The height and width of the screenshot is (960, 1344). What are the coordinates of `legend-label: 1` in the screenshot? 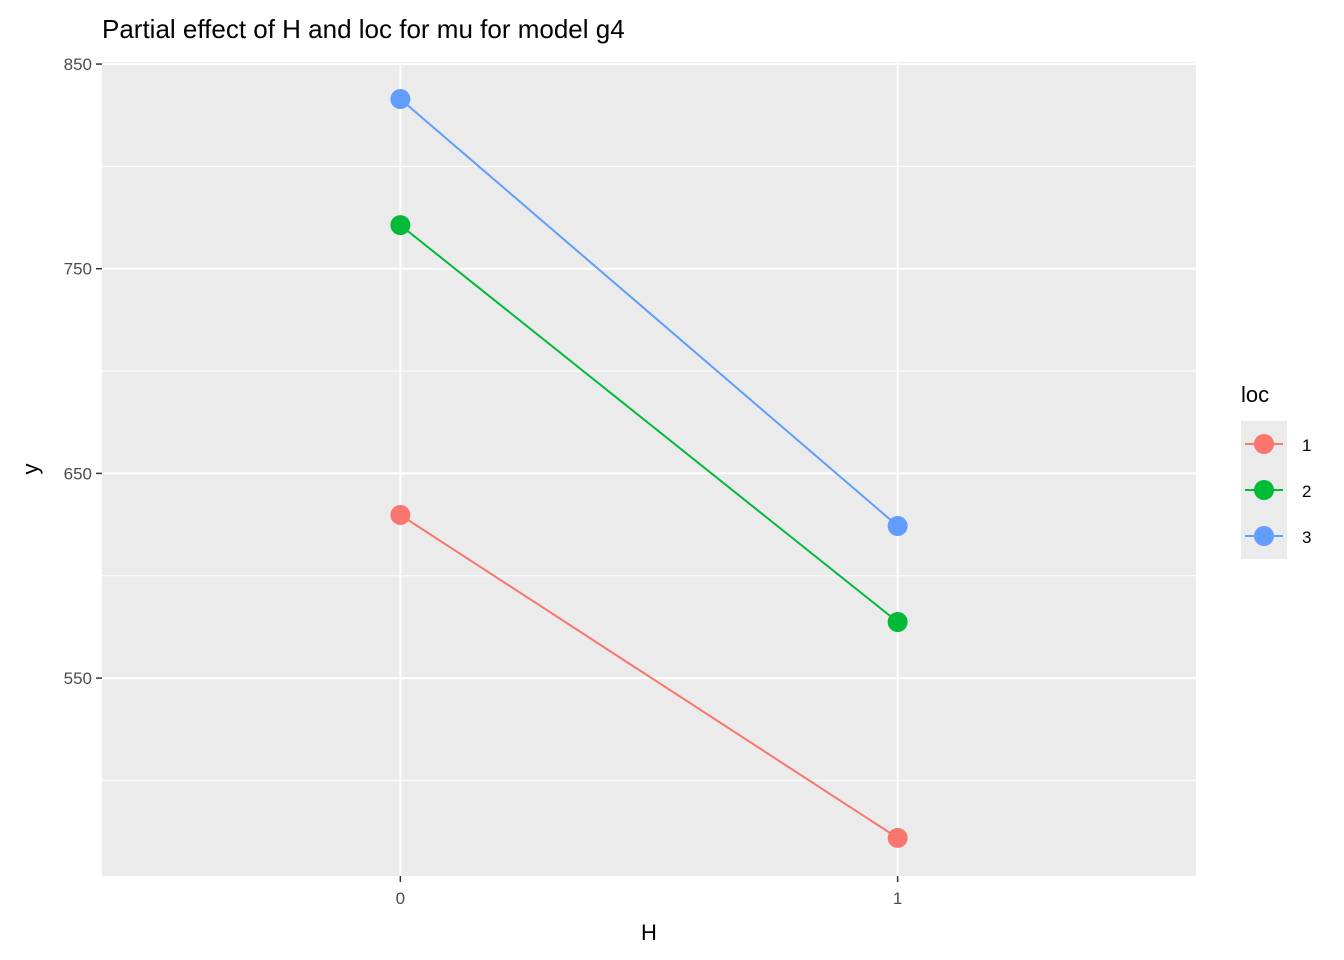 It's located at (1306, 445).